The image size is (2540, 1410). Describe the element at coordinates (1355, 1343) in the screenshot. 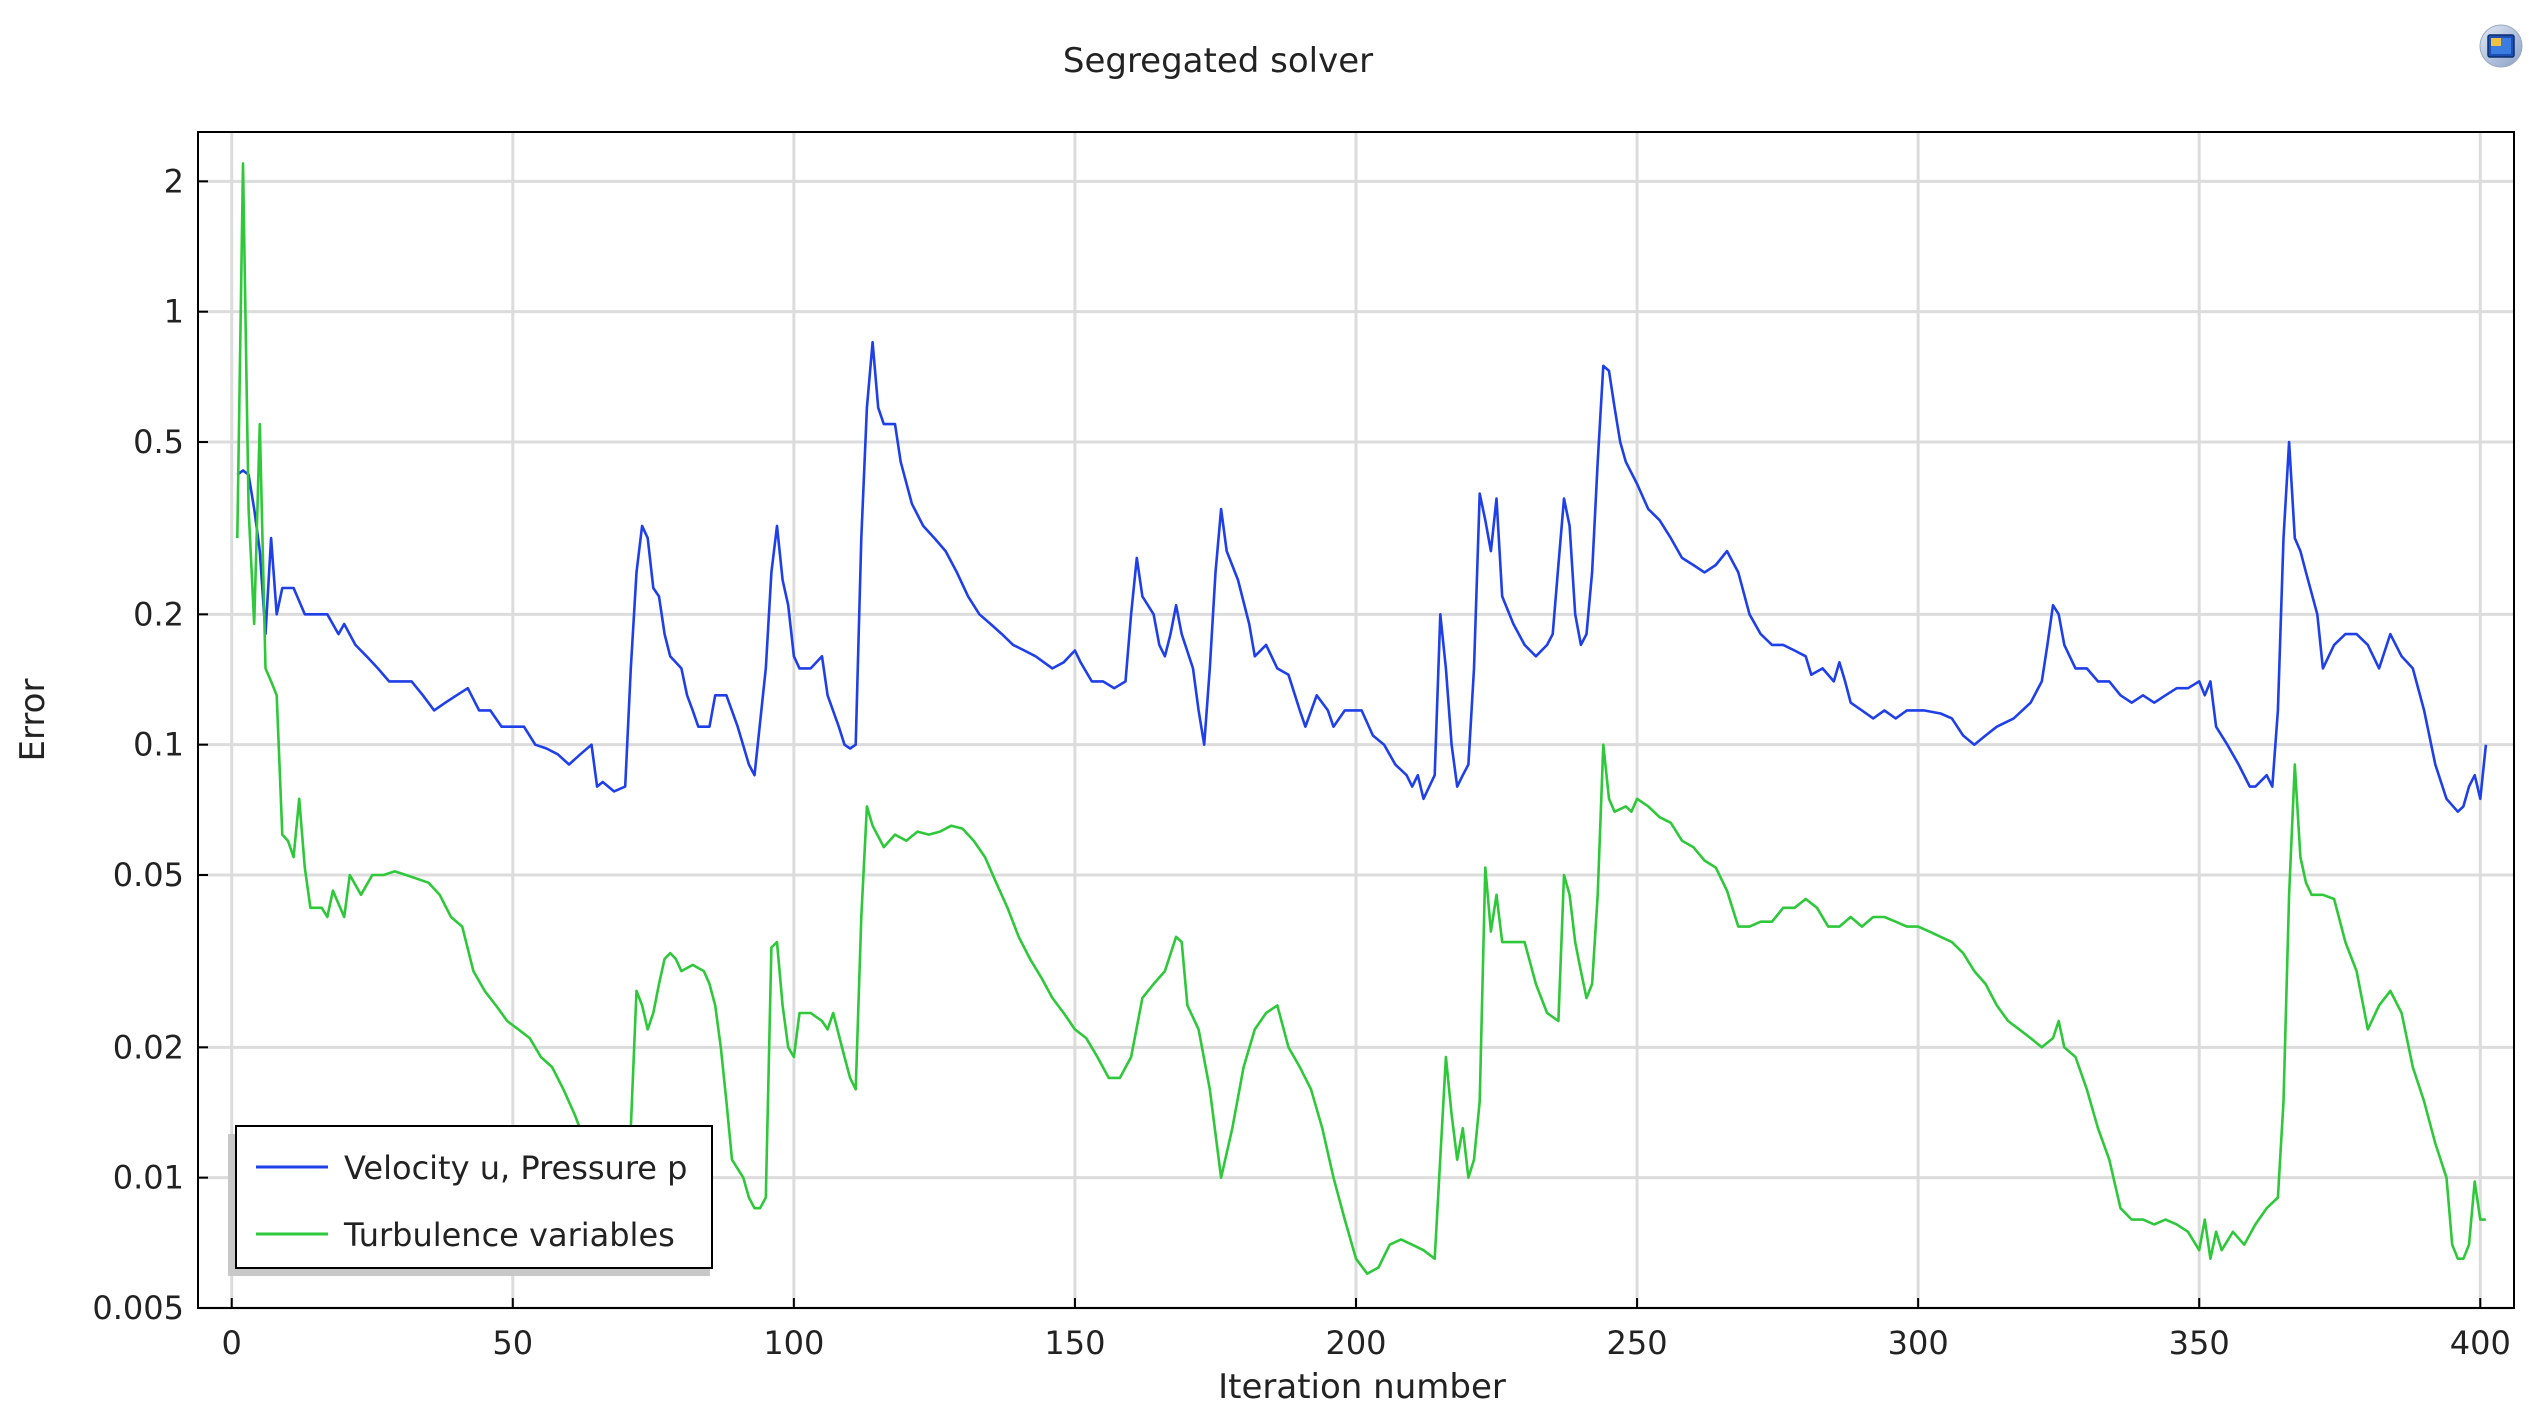

I see `x-tick-label: 200` at that location.